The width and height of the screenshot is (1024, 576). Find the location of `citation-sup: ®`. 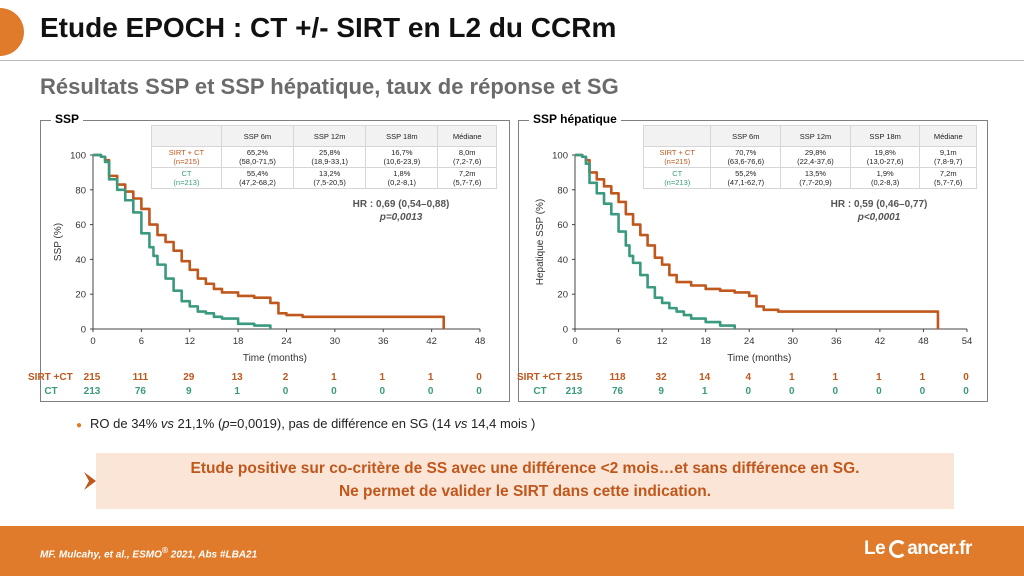

citation-sup: ® is located at coordinates (165, 550).